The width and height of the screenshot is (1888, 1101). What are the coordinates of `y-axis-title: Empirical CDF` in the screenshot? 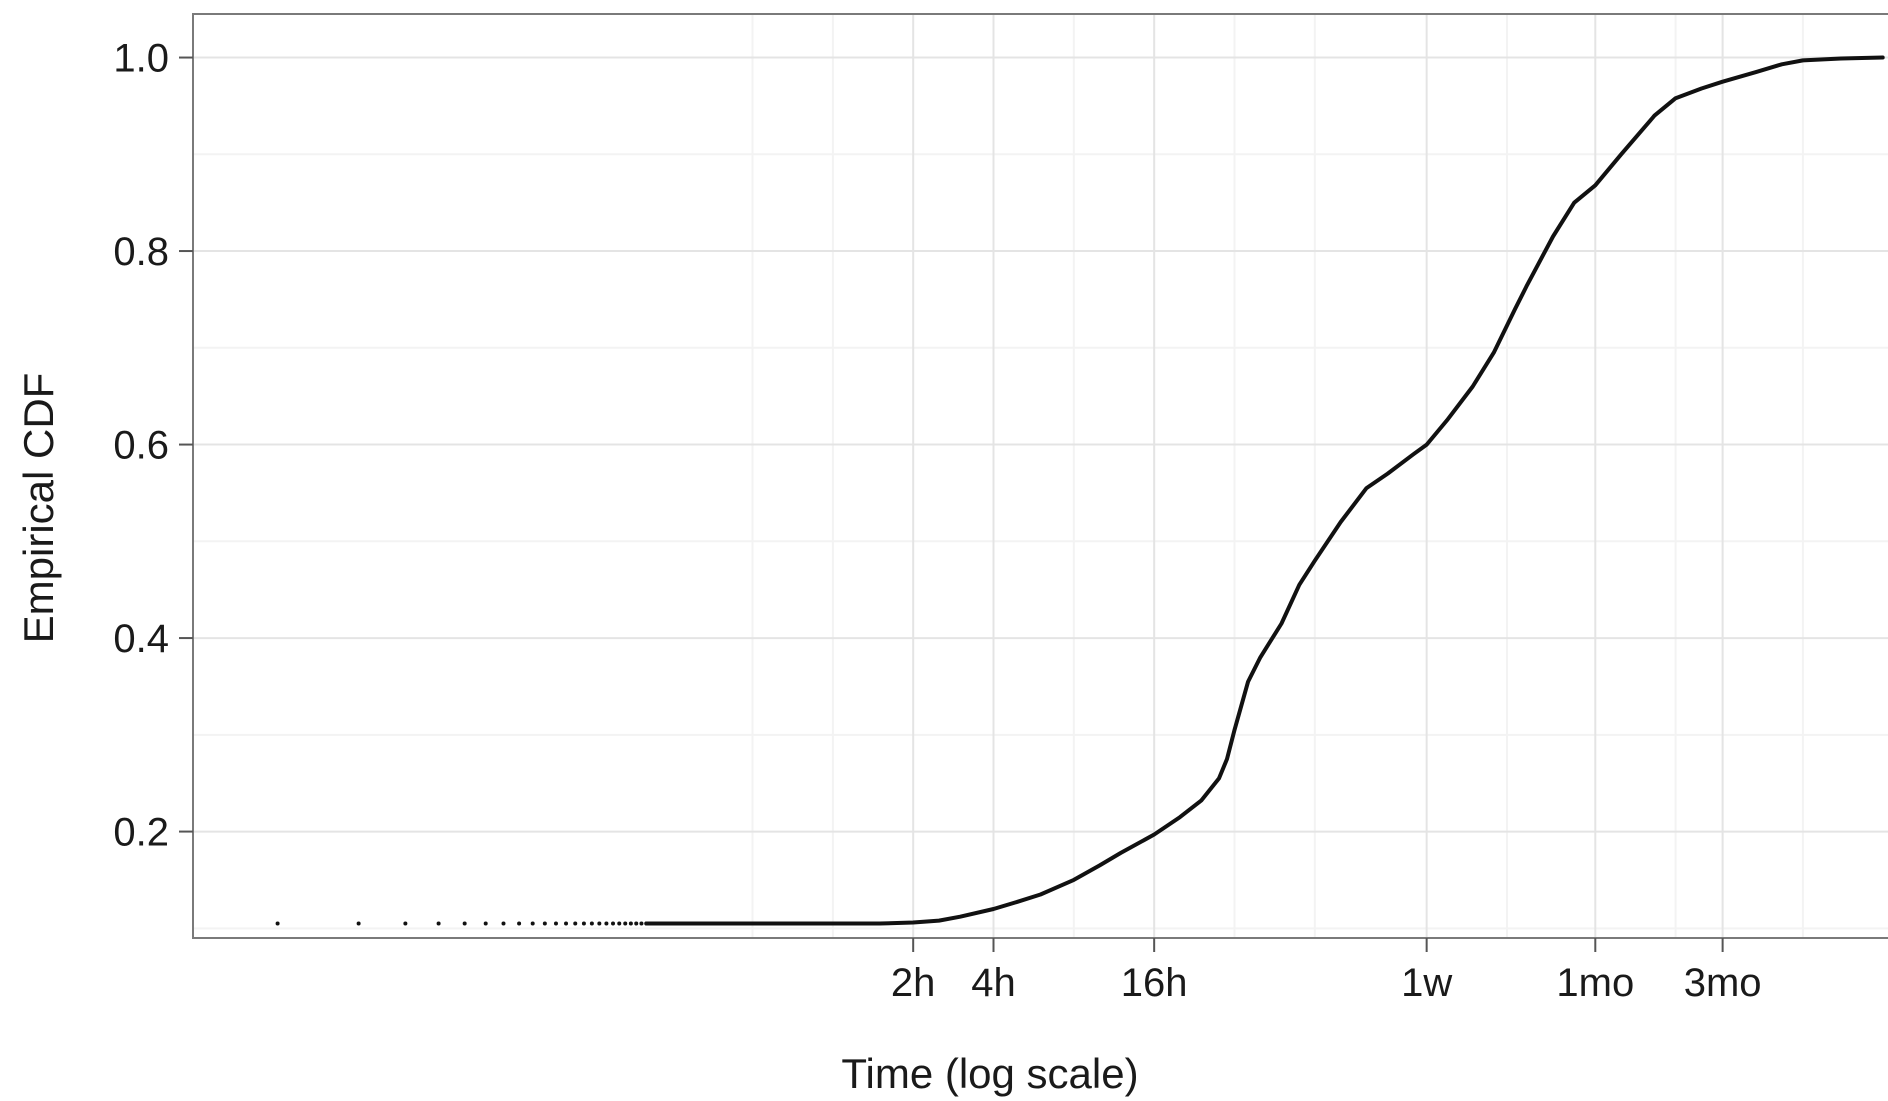 It's located at (38, 508).